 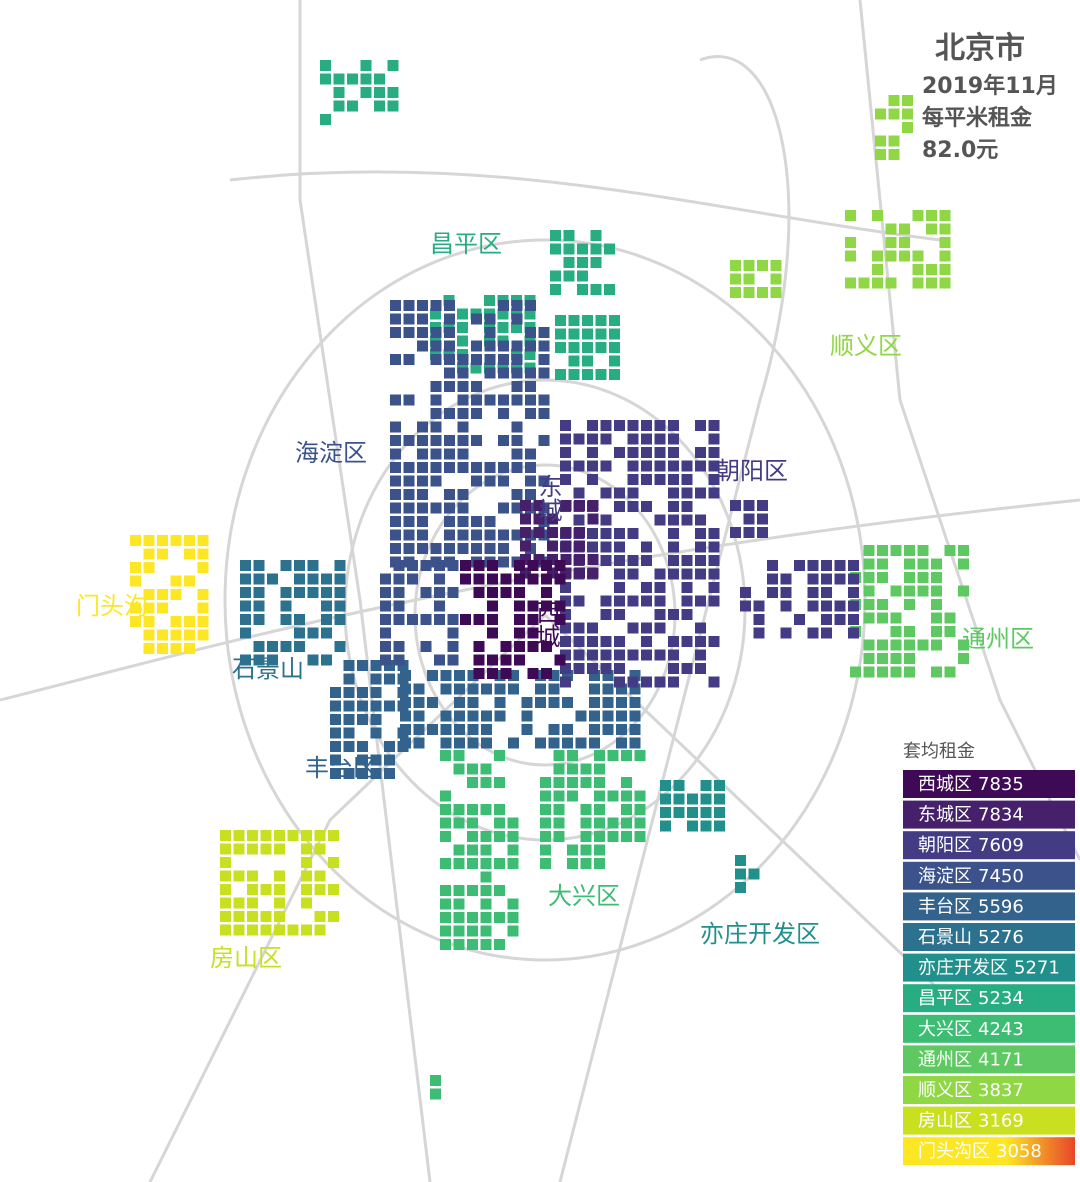 What do you see at coordinates (1001, 845) in the screenshot?
I see `legend-value: 7609` at bounding box center [1001, 845].